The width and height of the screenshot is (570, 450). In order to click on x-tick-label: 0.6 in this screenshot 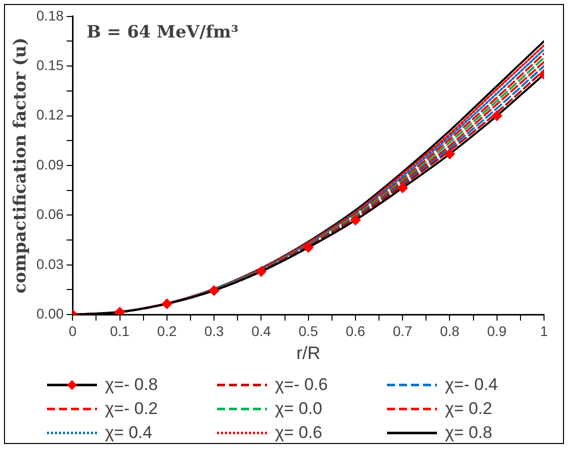, I will do `click(356, 330)`.